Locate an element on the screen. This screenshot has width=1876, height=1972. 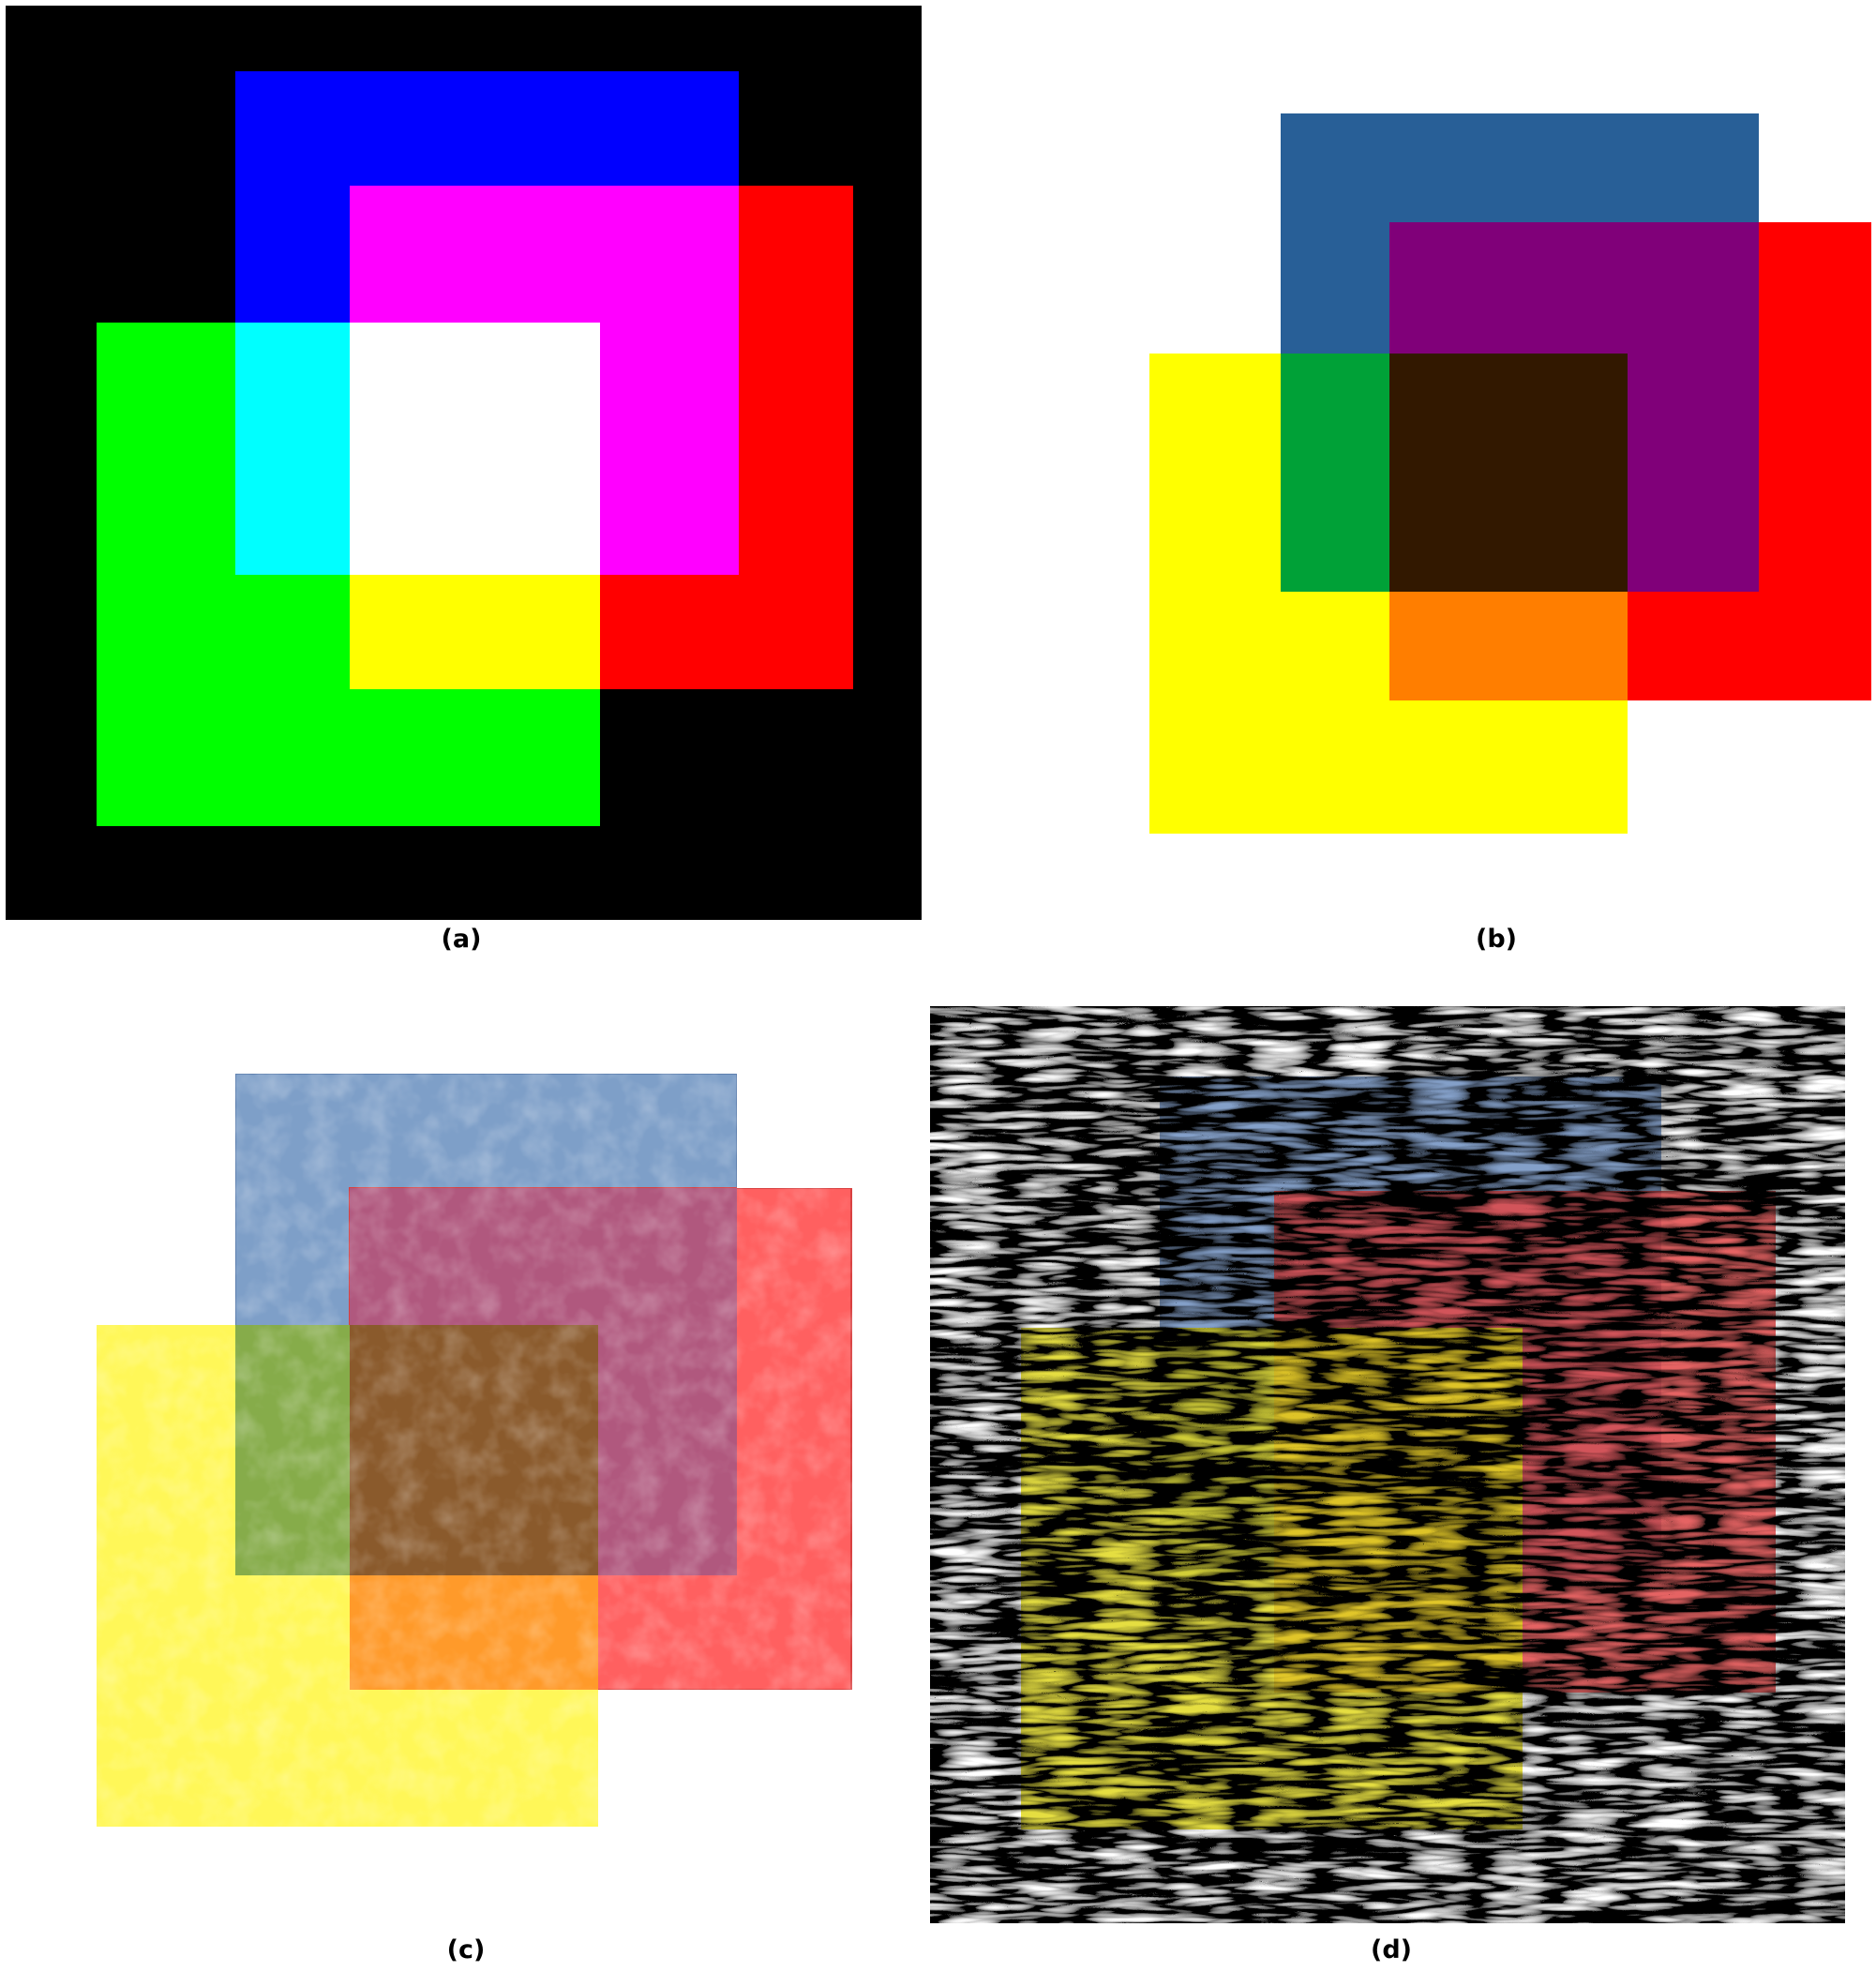
yellow-overlap is located at coordinates (475, 632).